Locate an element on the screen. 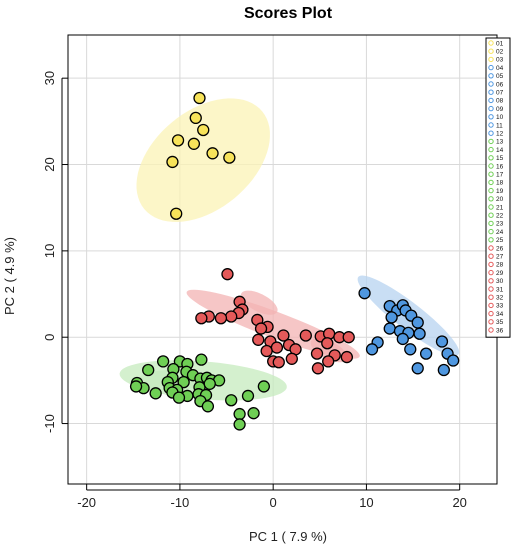 The width and height of the screenshot is (515, 550). legend-label: 35 is located at coordinates (500, 322).